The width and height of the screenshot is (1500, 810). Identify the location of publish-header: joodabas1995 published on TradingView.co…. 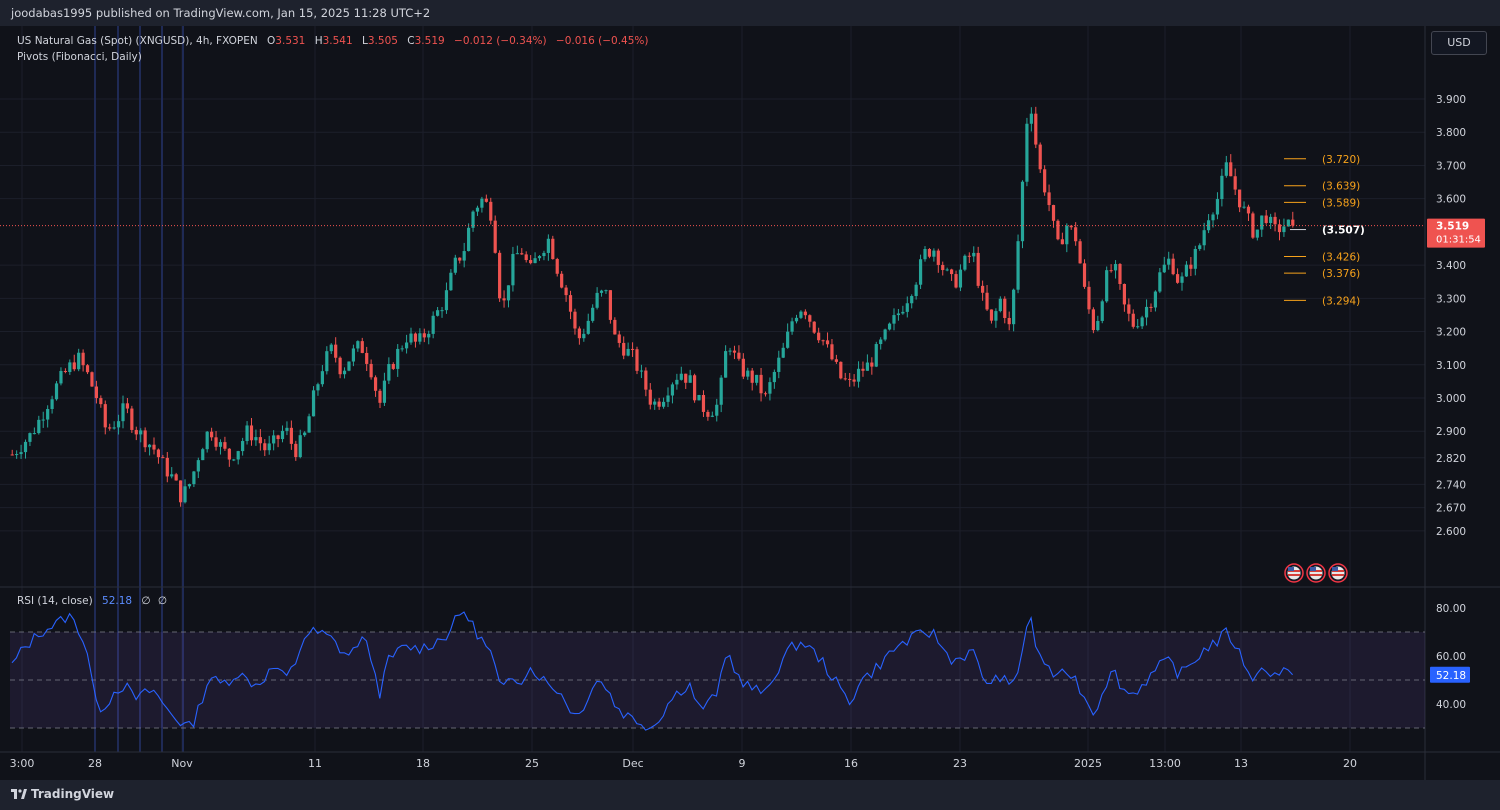
(750, 13).